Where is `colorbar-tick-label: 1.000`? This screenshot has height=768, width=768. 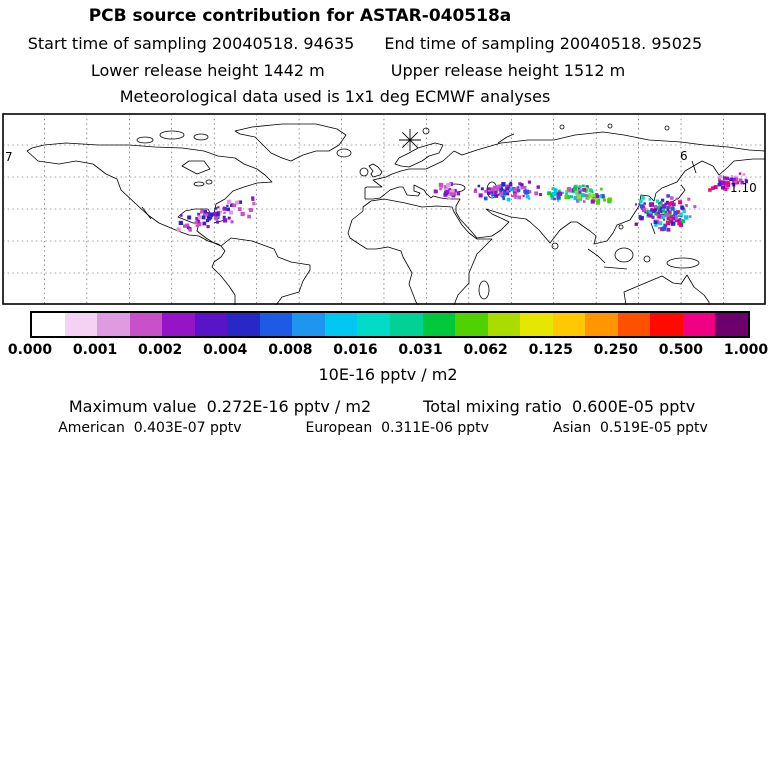
colorbar-tick-label: 1.000 is located at coordinates (745, 350).